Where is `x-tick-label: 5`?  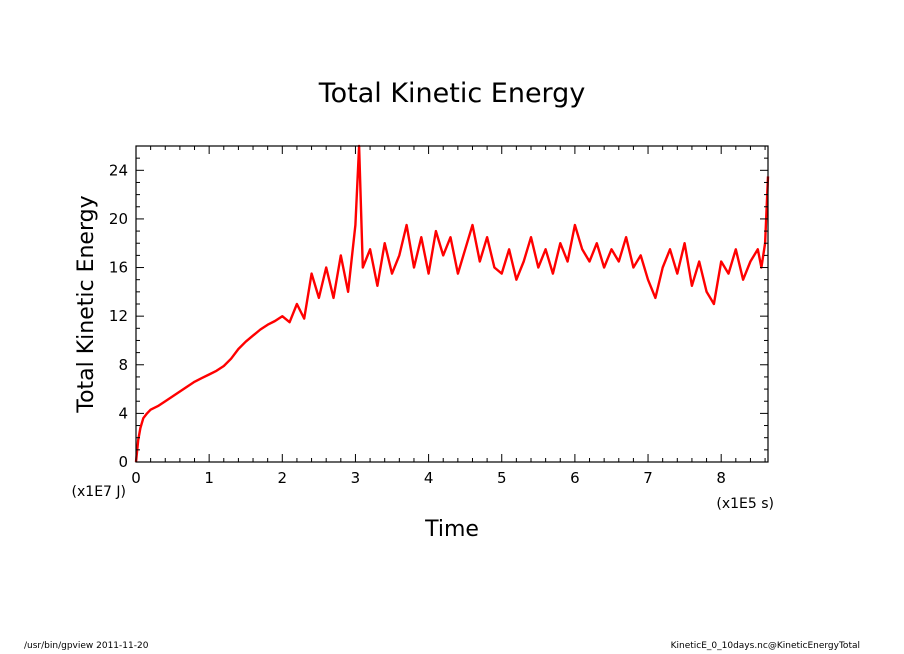 x-tick-label: 5 is located at coordinates (502, 478).